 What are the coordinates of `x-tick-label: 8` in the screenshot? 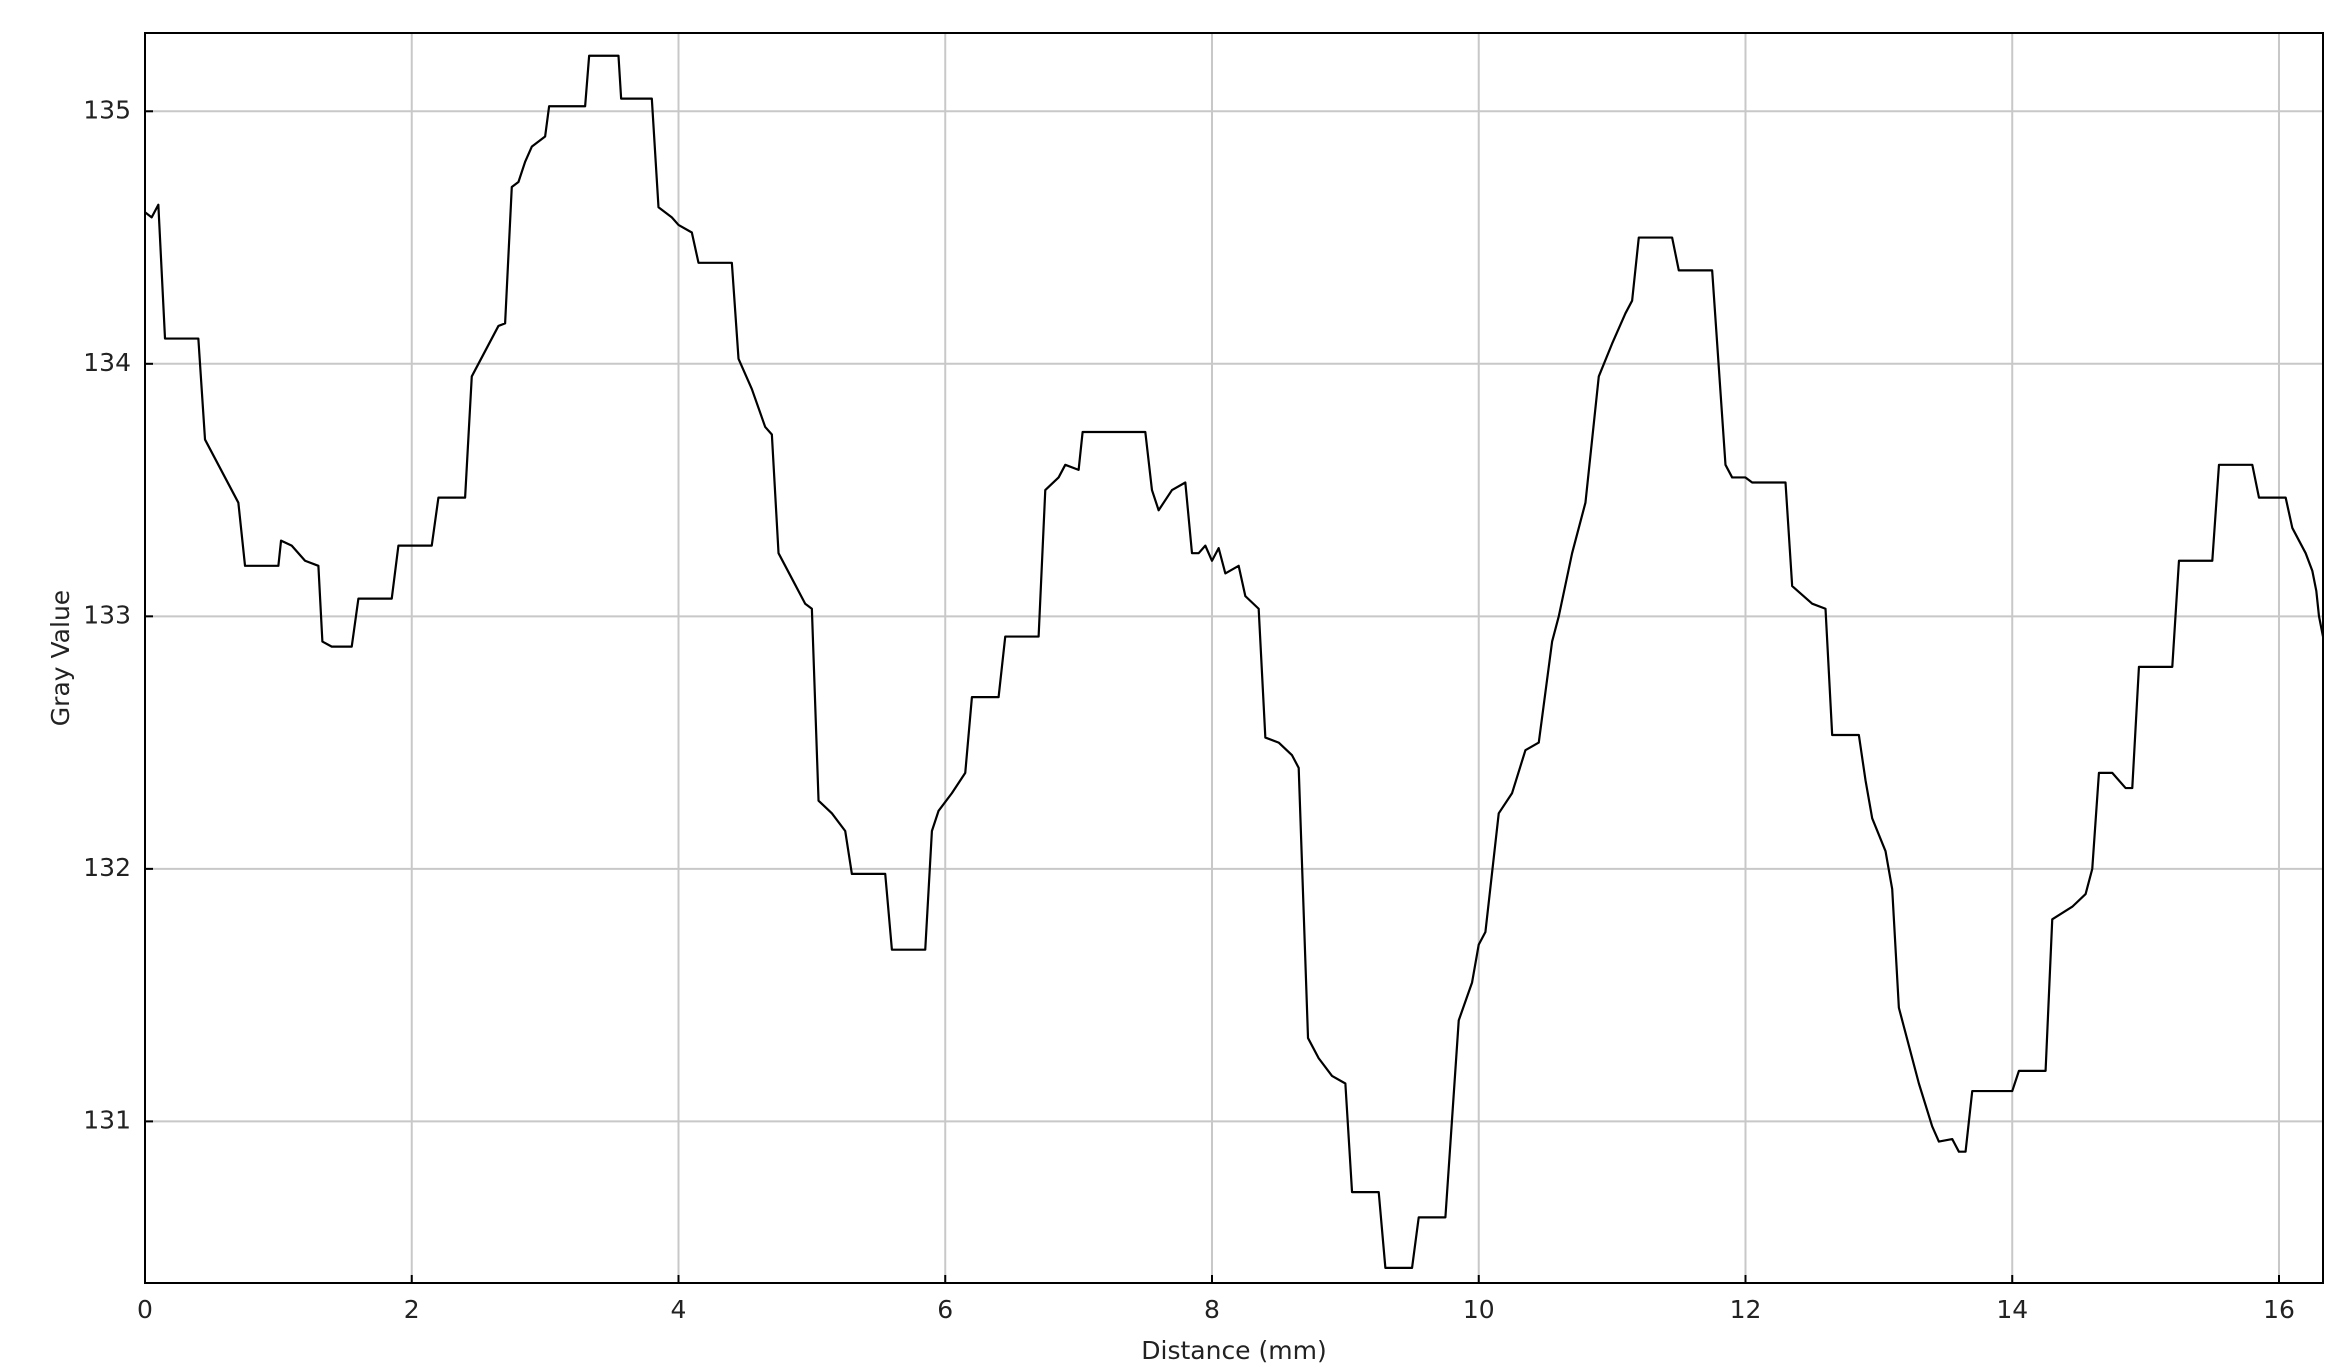 It's located at (1212, 1309).